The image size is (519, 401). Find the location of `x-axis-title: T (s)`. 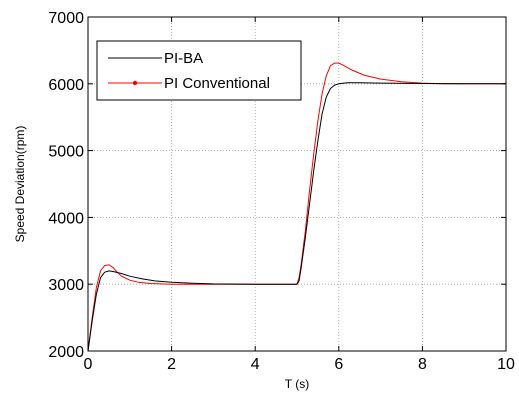

x-axis-title: T (s) is located at coordinates (297, 384).